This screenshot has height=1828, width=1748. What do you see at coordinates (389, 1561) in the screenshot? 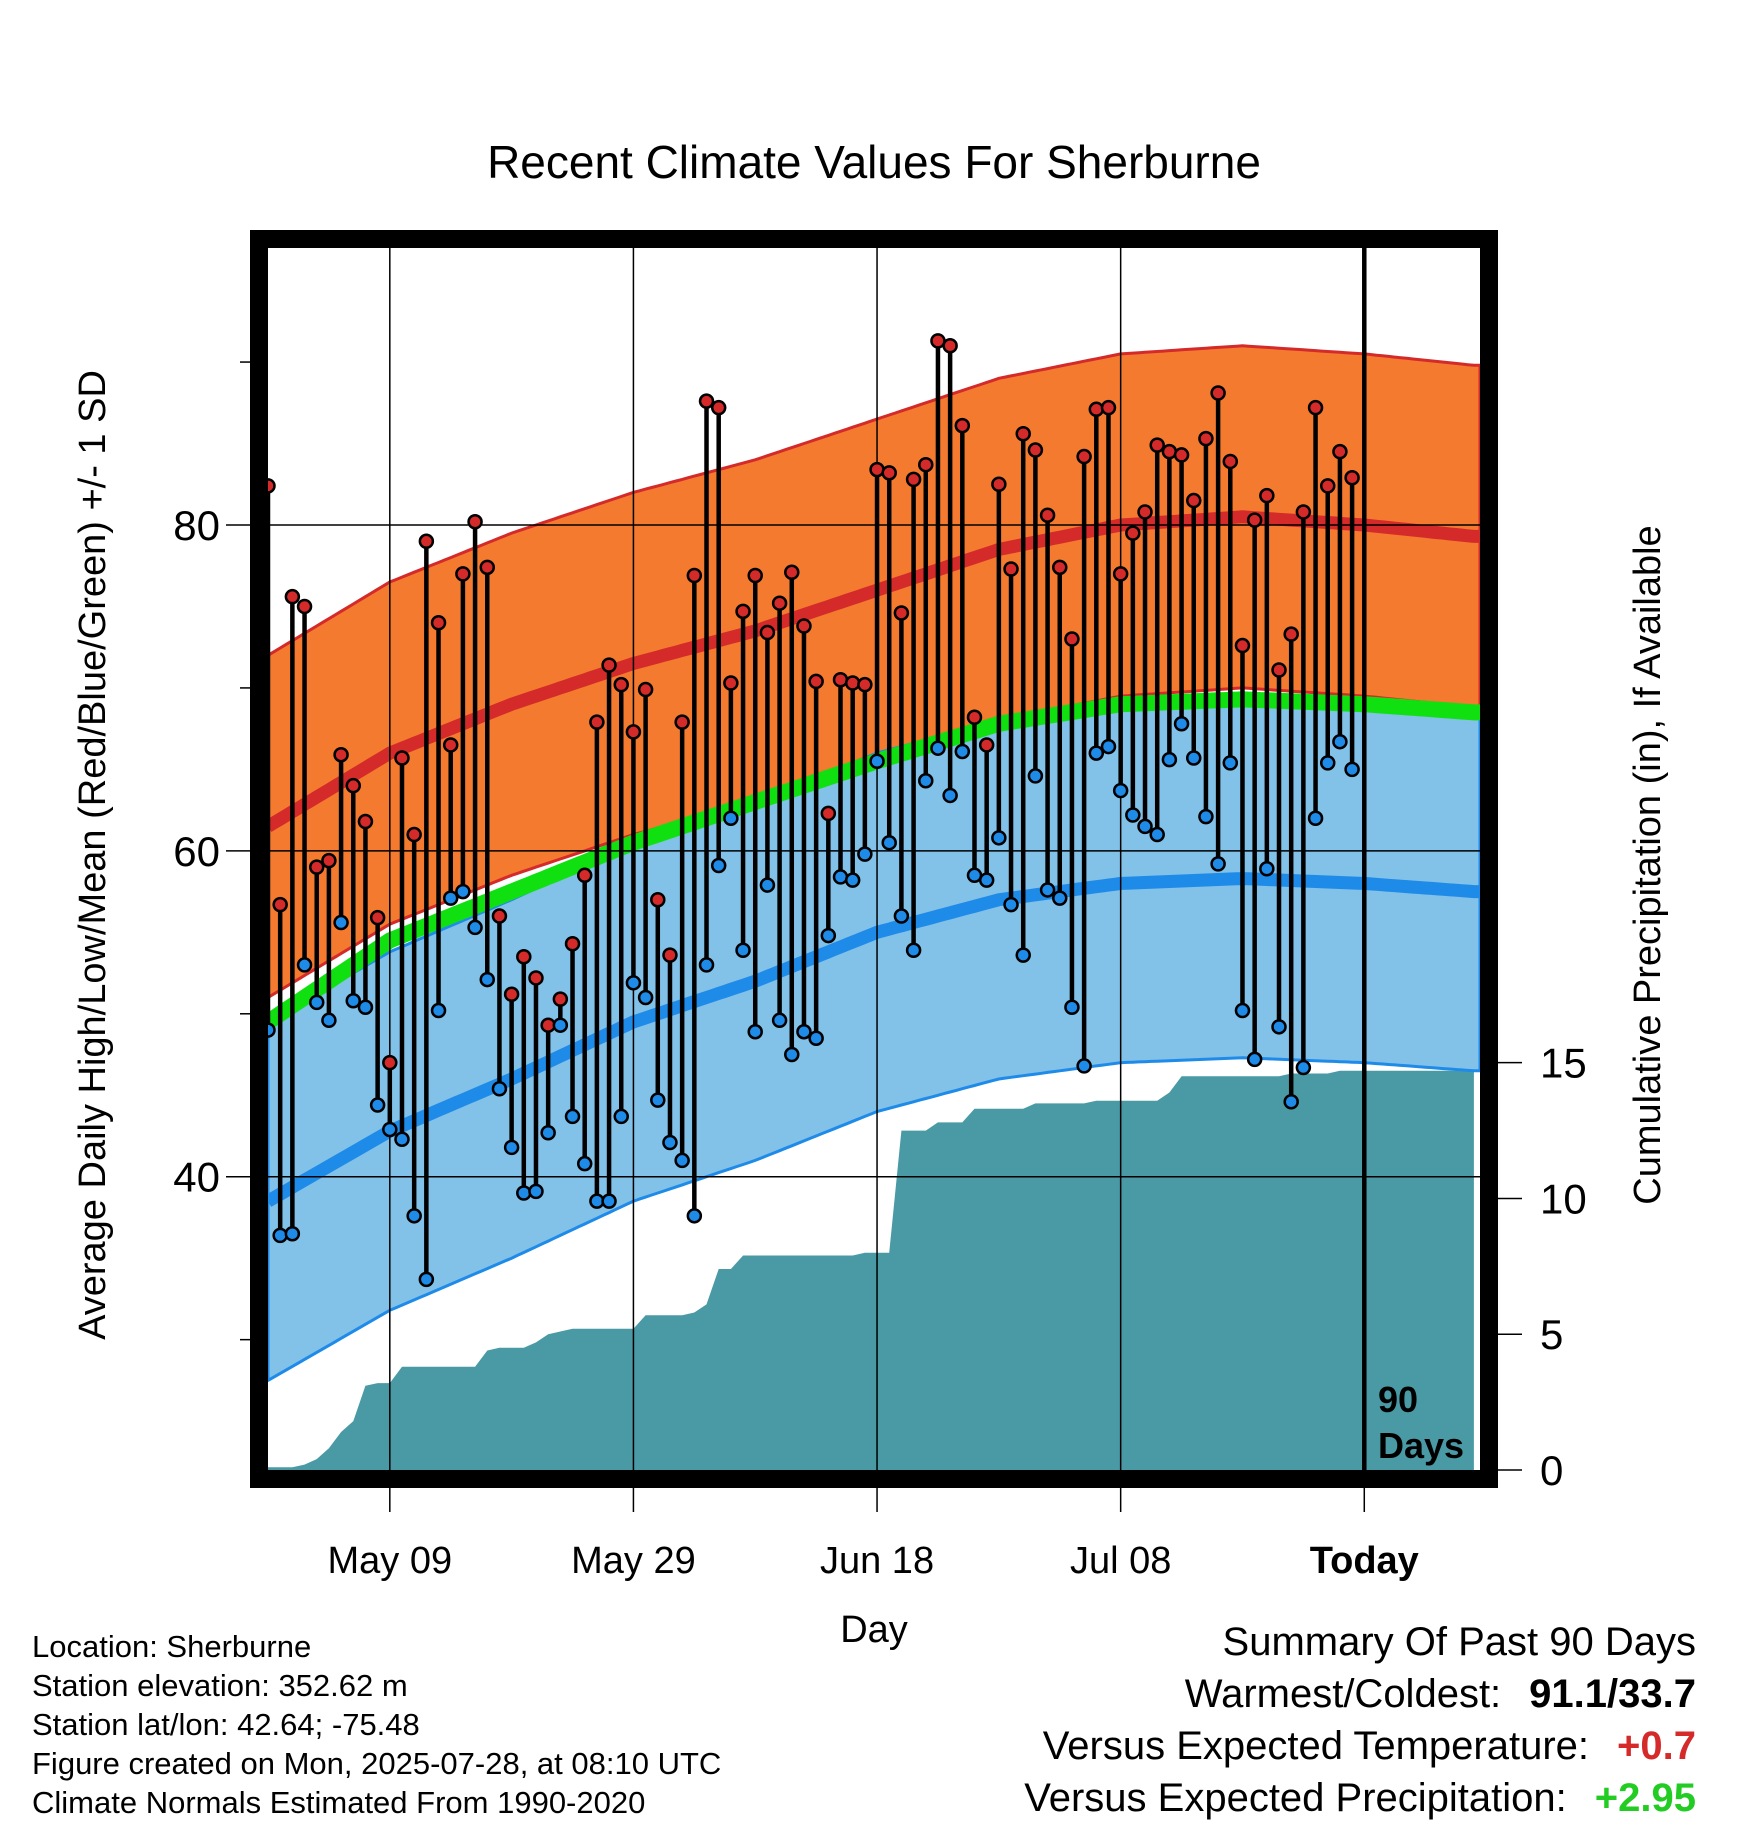
I see `x-tick-label: May 09` at bounding box center [389, 1561].